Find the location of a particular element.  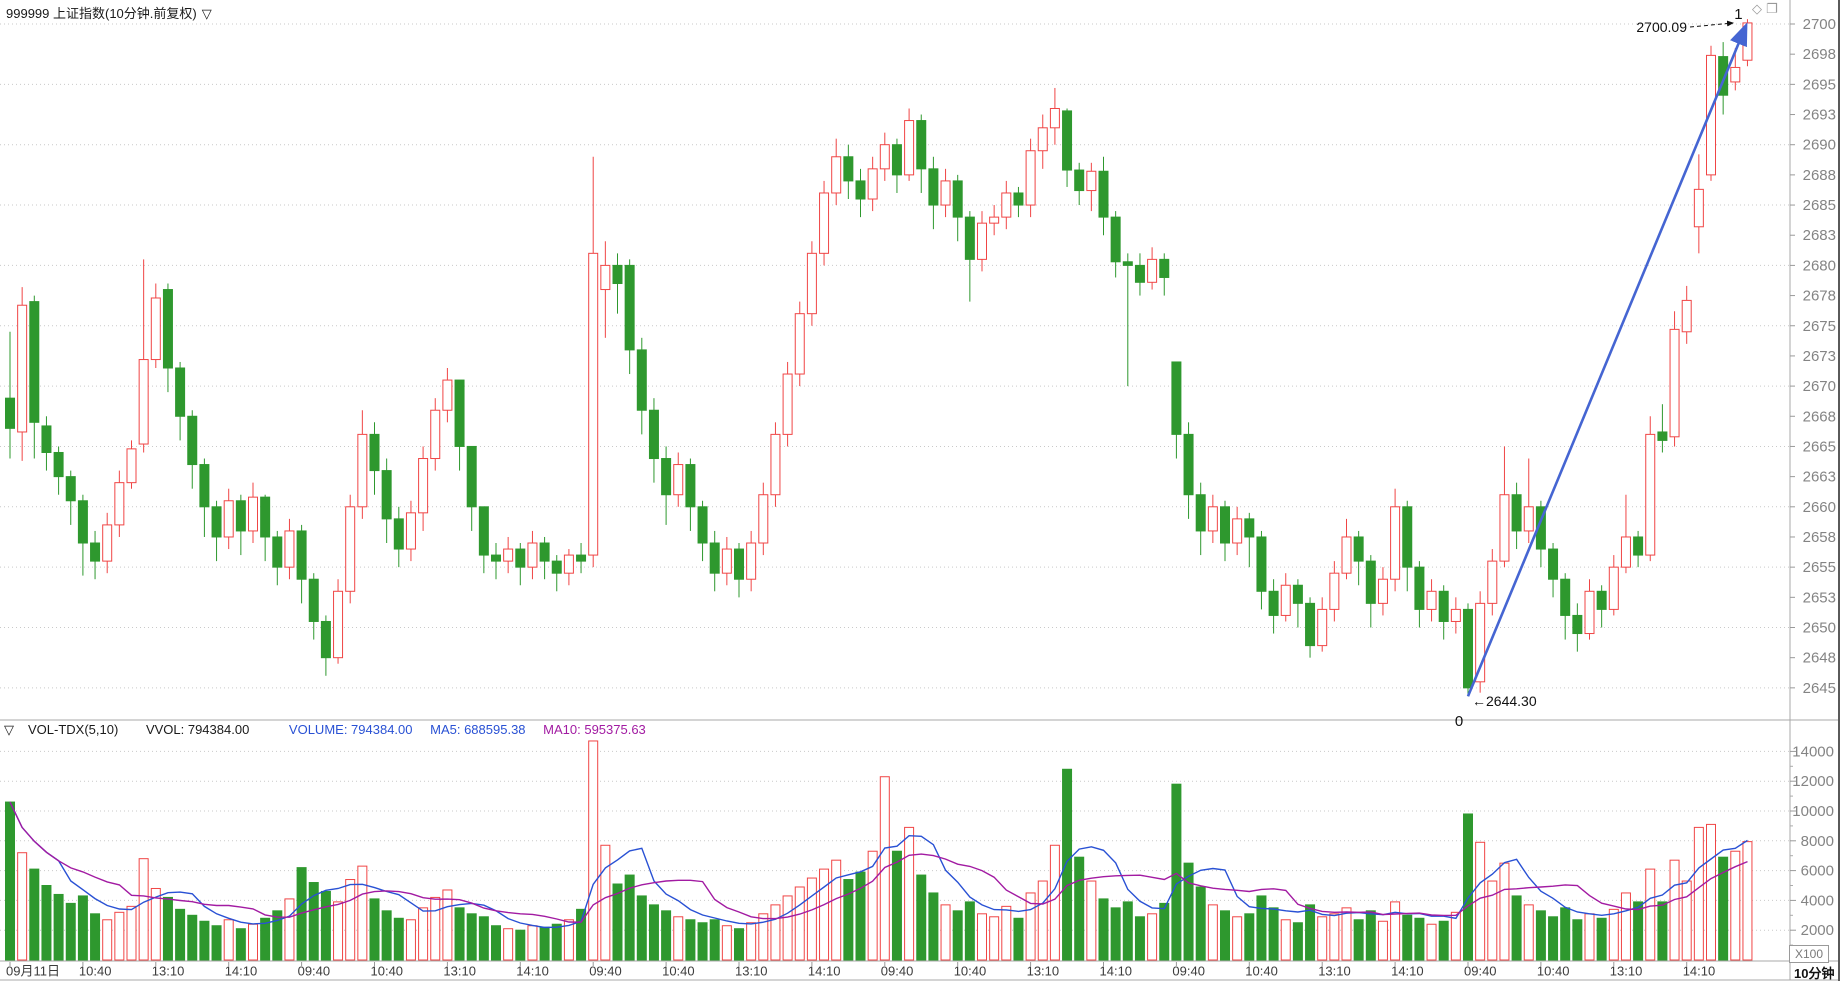

restore-window-icon: ❐ is located at coordinates (1774, 8).